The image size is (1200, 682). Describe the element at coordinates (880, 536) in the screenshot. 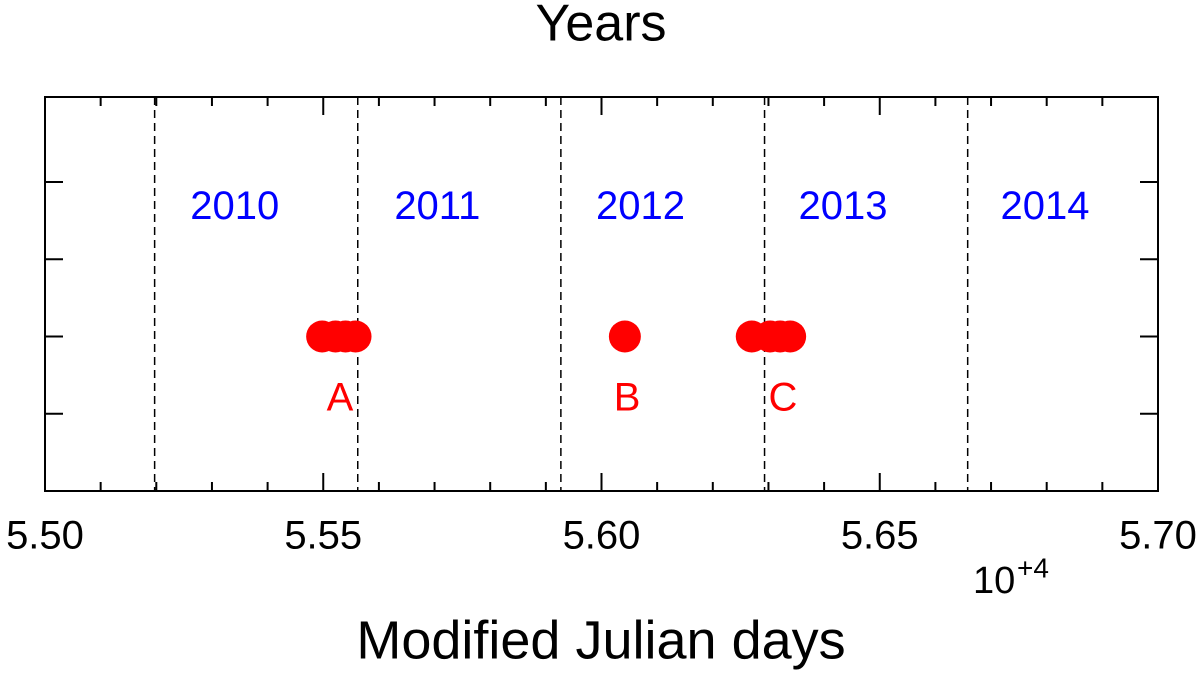

I see `x-tick-label: 5.65` at that location.